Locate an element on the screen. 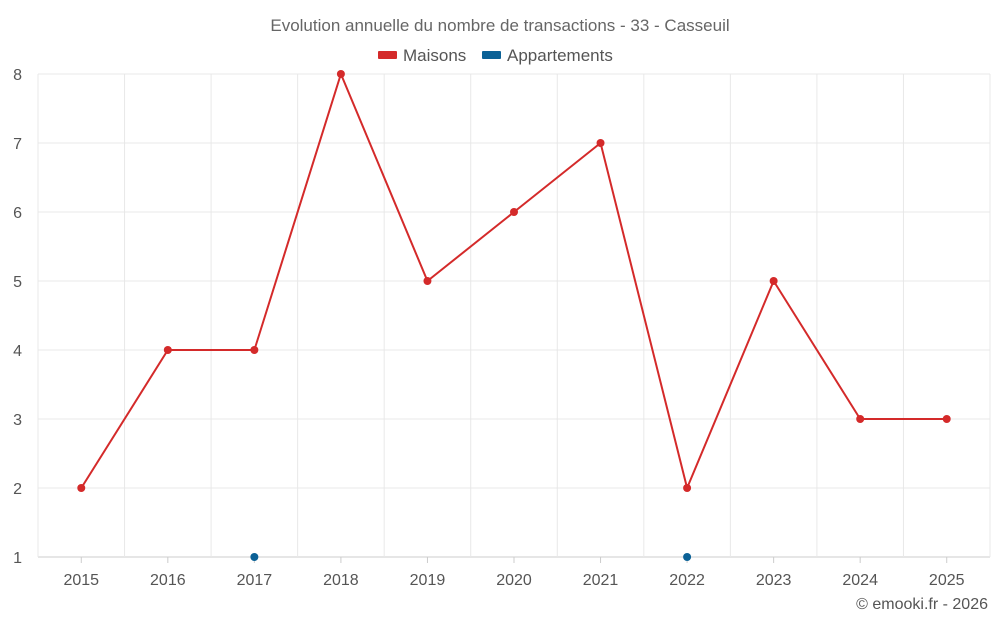 The height and width of the screenshot is (625, 1000). y-tick-label: 6 is located at coordinates (17, 213).